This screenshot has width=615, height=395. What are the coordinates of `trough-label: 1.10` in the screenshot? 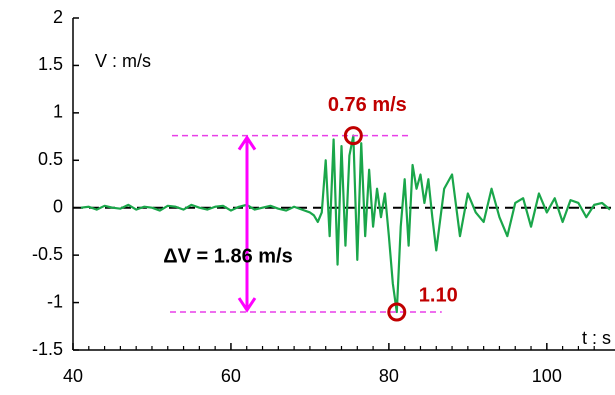 It's located at (438, 295).